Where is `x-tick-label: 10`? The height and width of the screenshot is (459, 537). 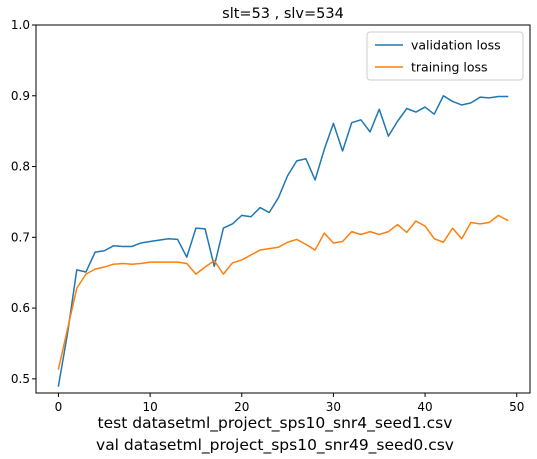
x-tick-label: 10 is located at coordinates (149, 407).